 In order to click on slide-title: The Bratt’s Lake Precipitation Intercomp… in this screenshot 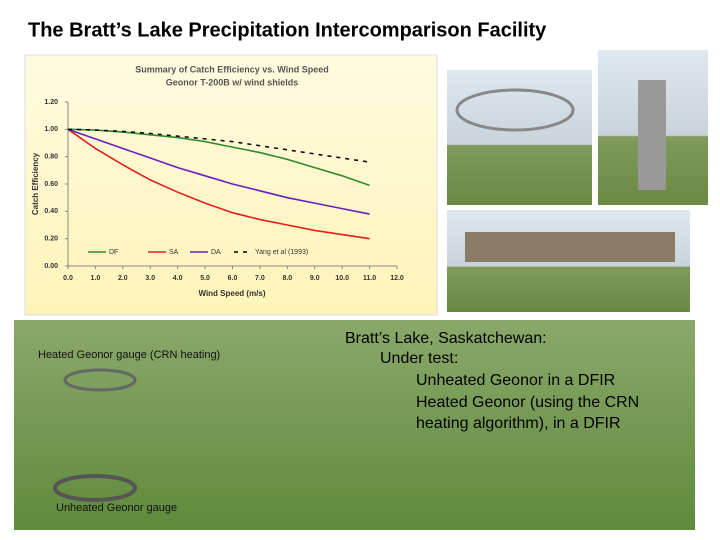, I will do `click(287, 30)`.